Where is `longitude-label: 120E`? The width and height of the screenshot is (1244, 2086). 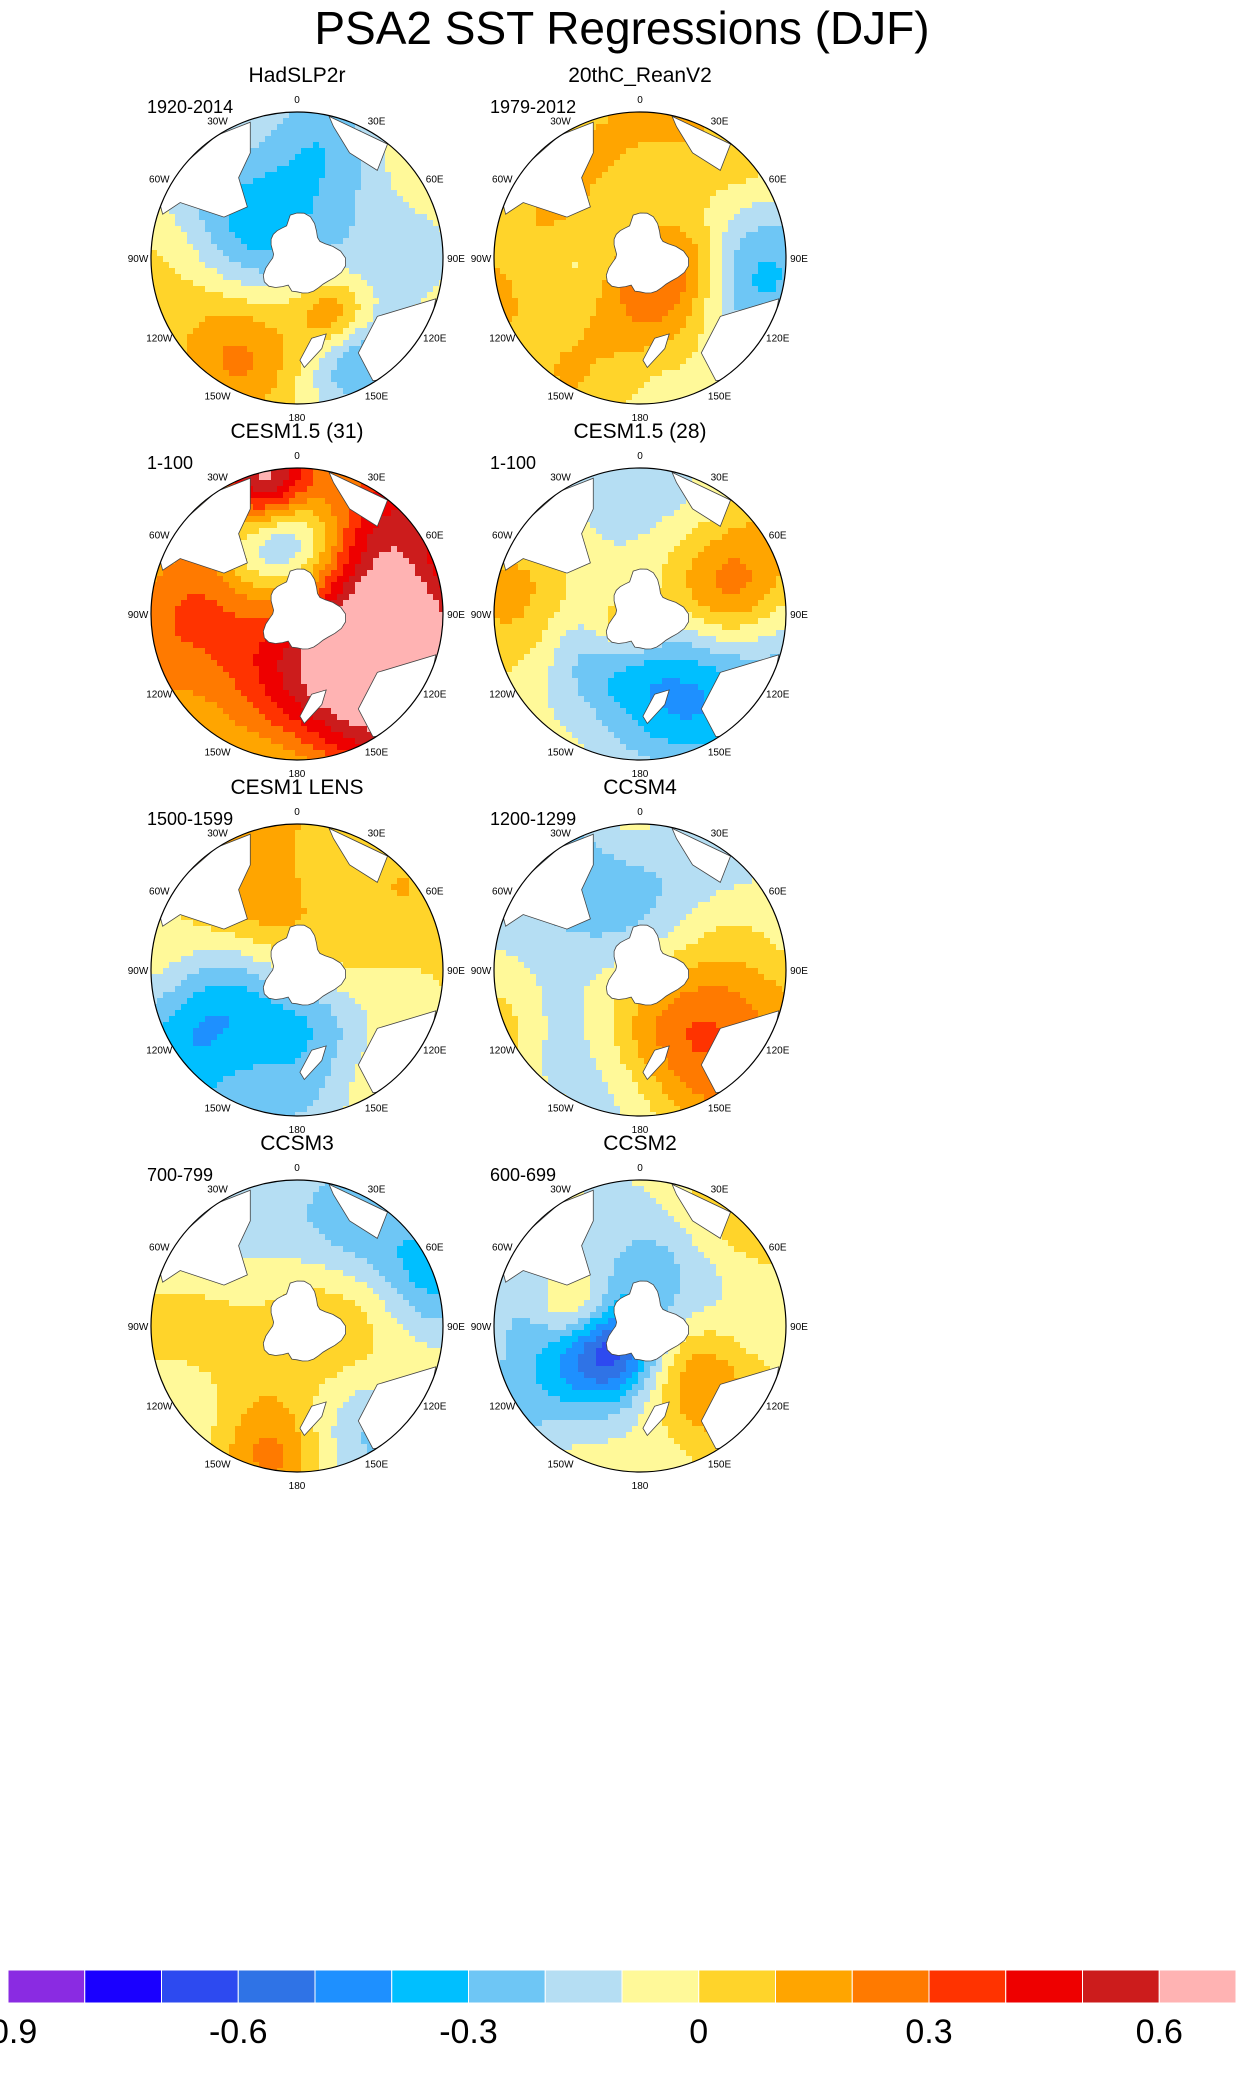 longitude-label: 120E is located at coordinates (778, 339).